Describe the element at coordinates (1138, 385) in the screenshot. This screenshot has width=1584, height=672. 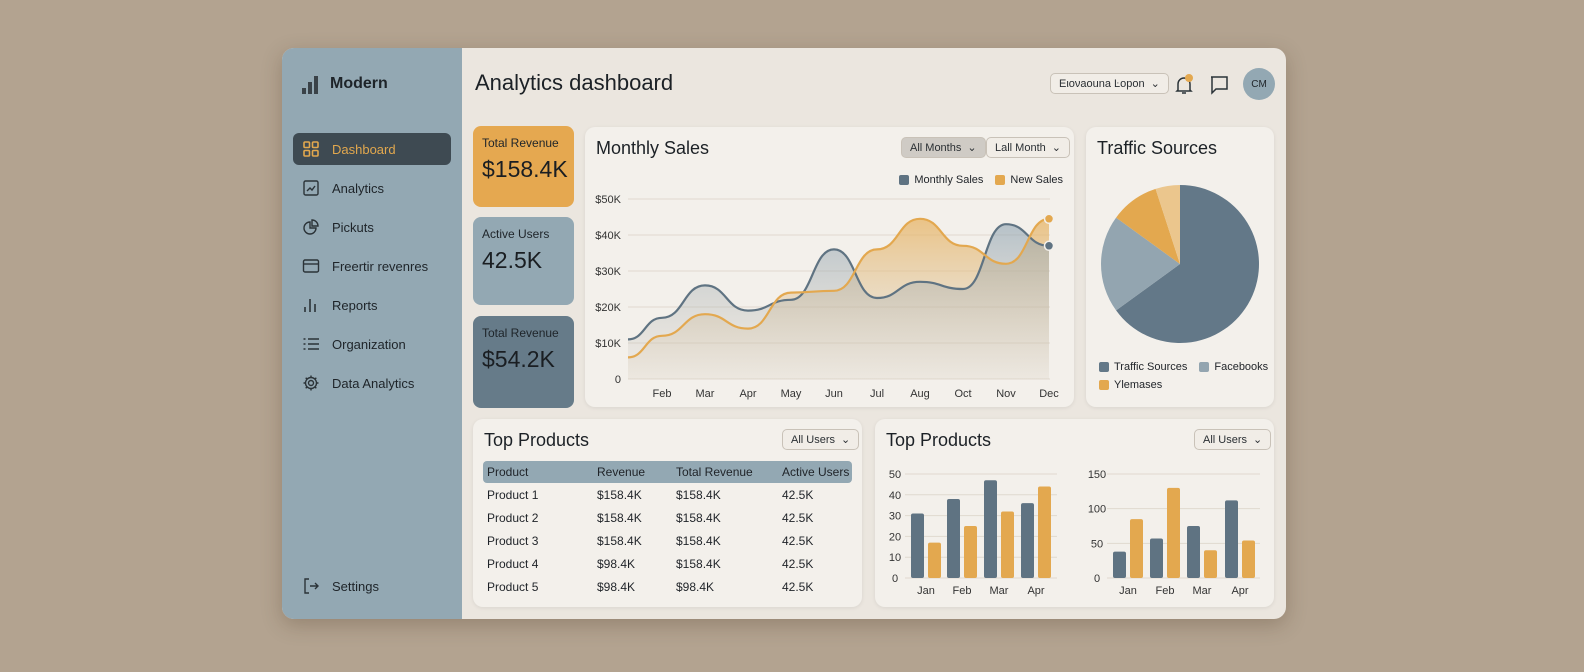
I see `legend-label: Ylemases` at that location.